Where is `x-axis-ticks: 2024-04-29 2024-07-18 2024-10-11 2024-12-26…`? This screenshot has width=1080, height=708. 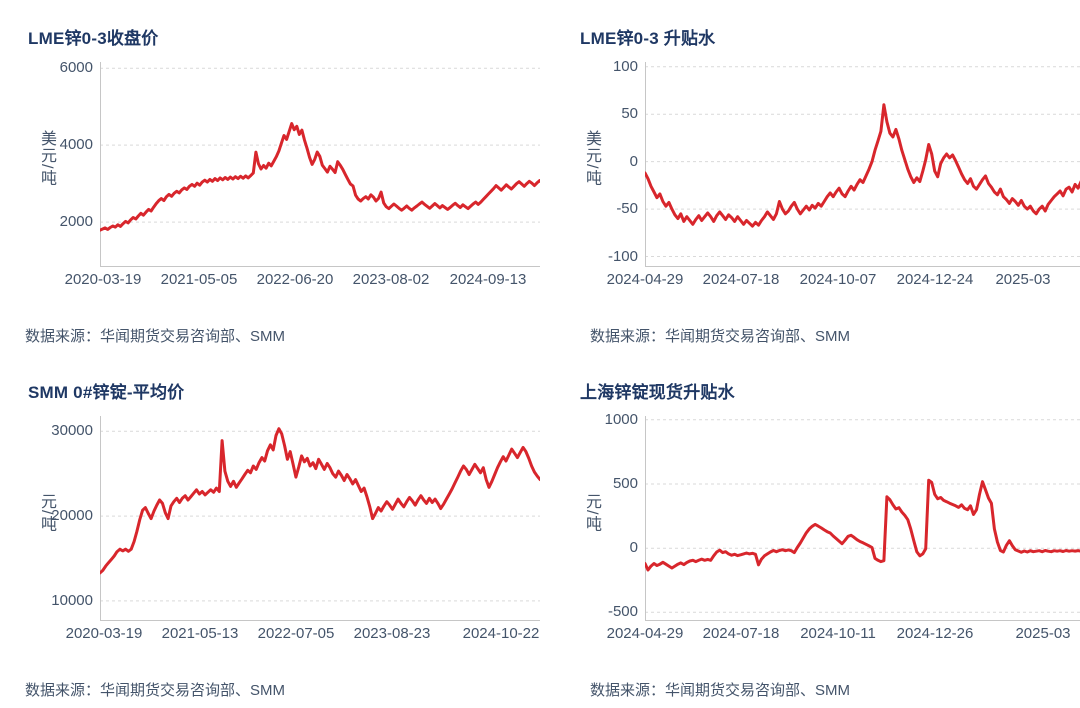
x-axis-ticks: 2024-04-29 2024-07-18 2024-10-11 2024-12-26… is located at coordinates (843, 635).